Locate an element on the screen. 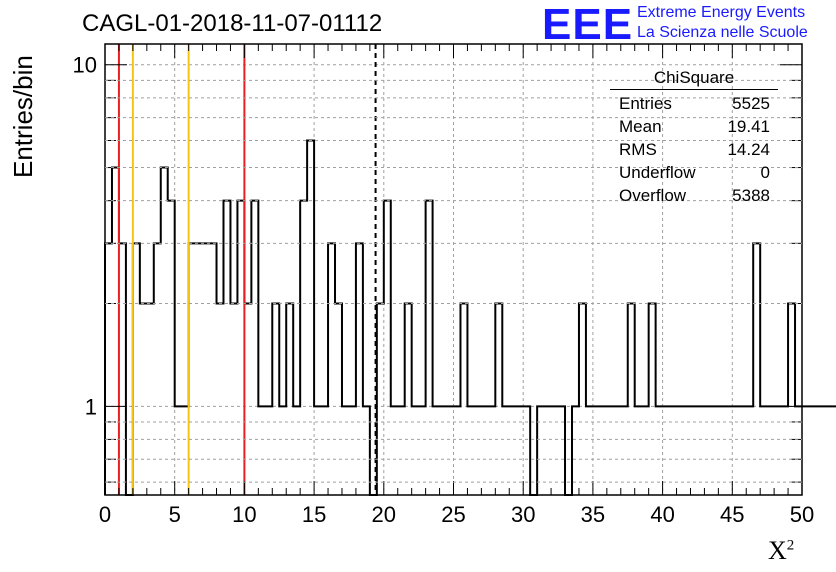  stats-value: 14.24 is located at coordinates (748, 149).